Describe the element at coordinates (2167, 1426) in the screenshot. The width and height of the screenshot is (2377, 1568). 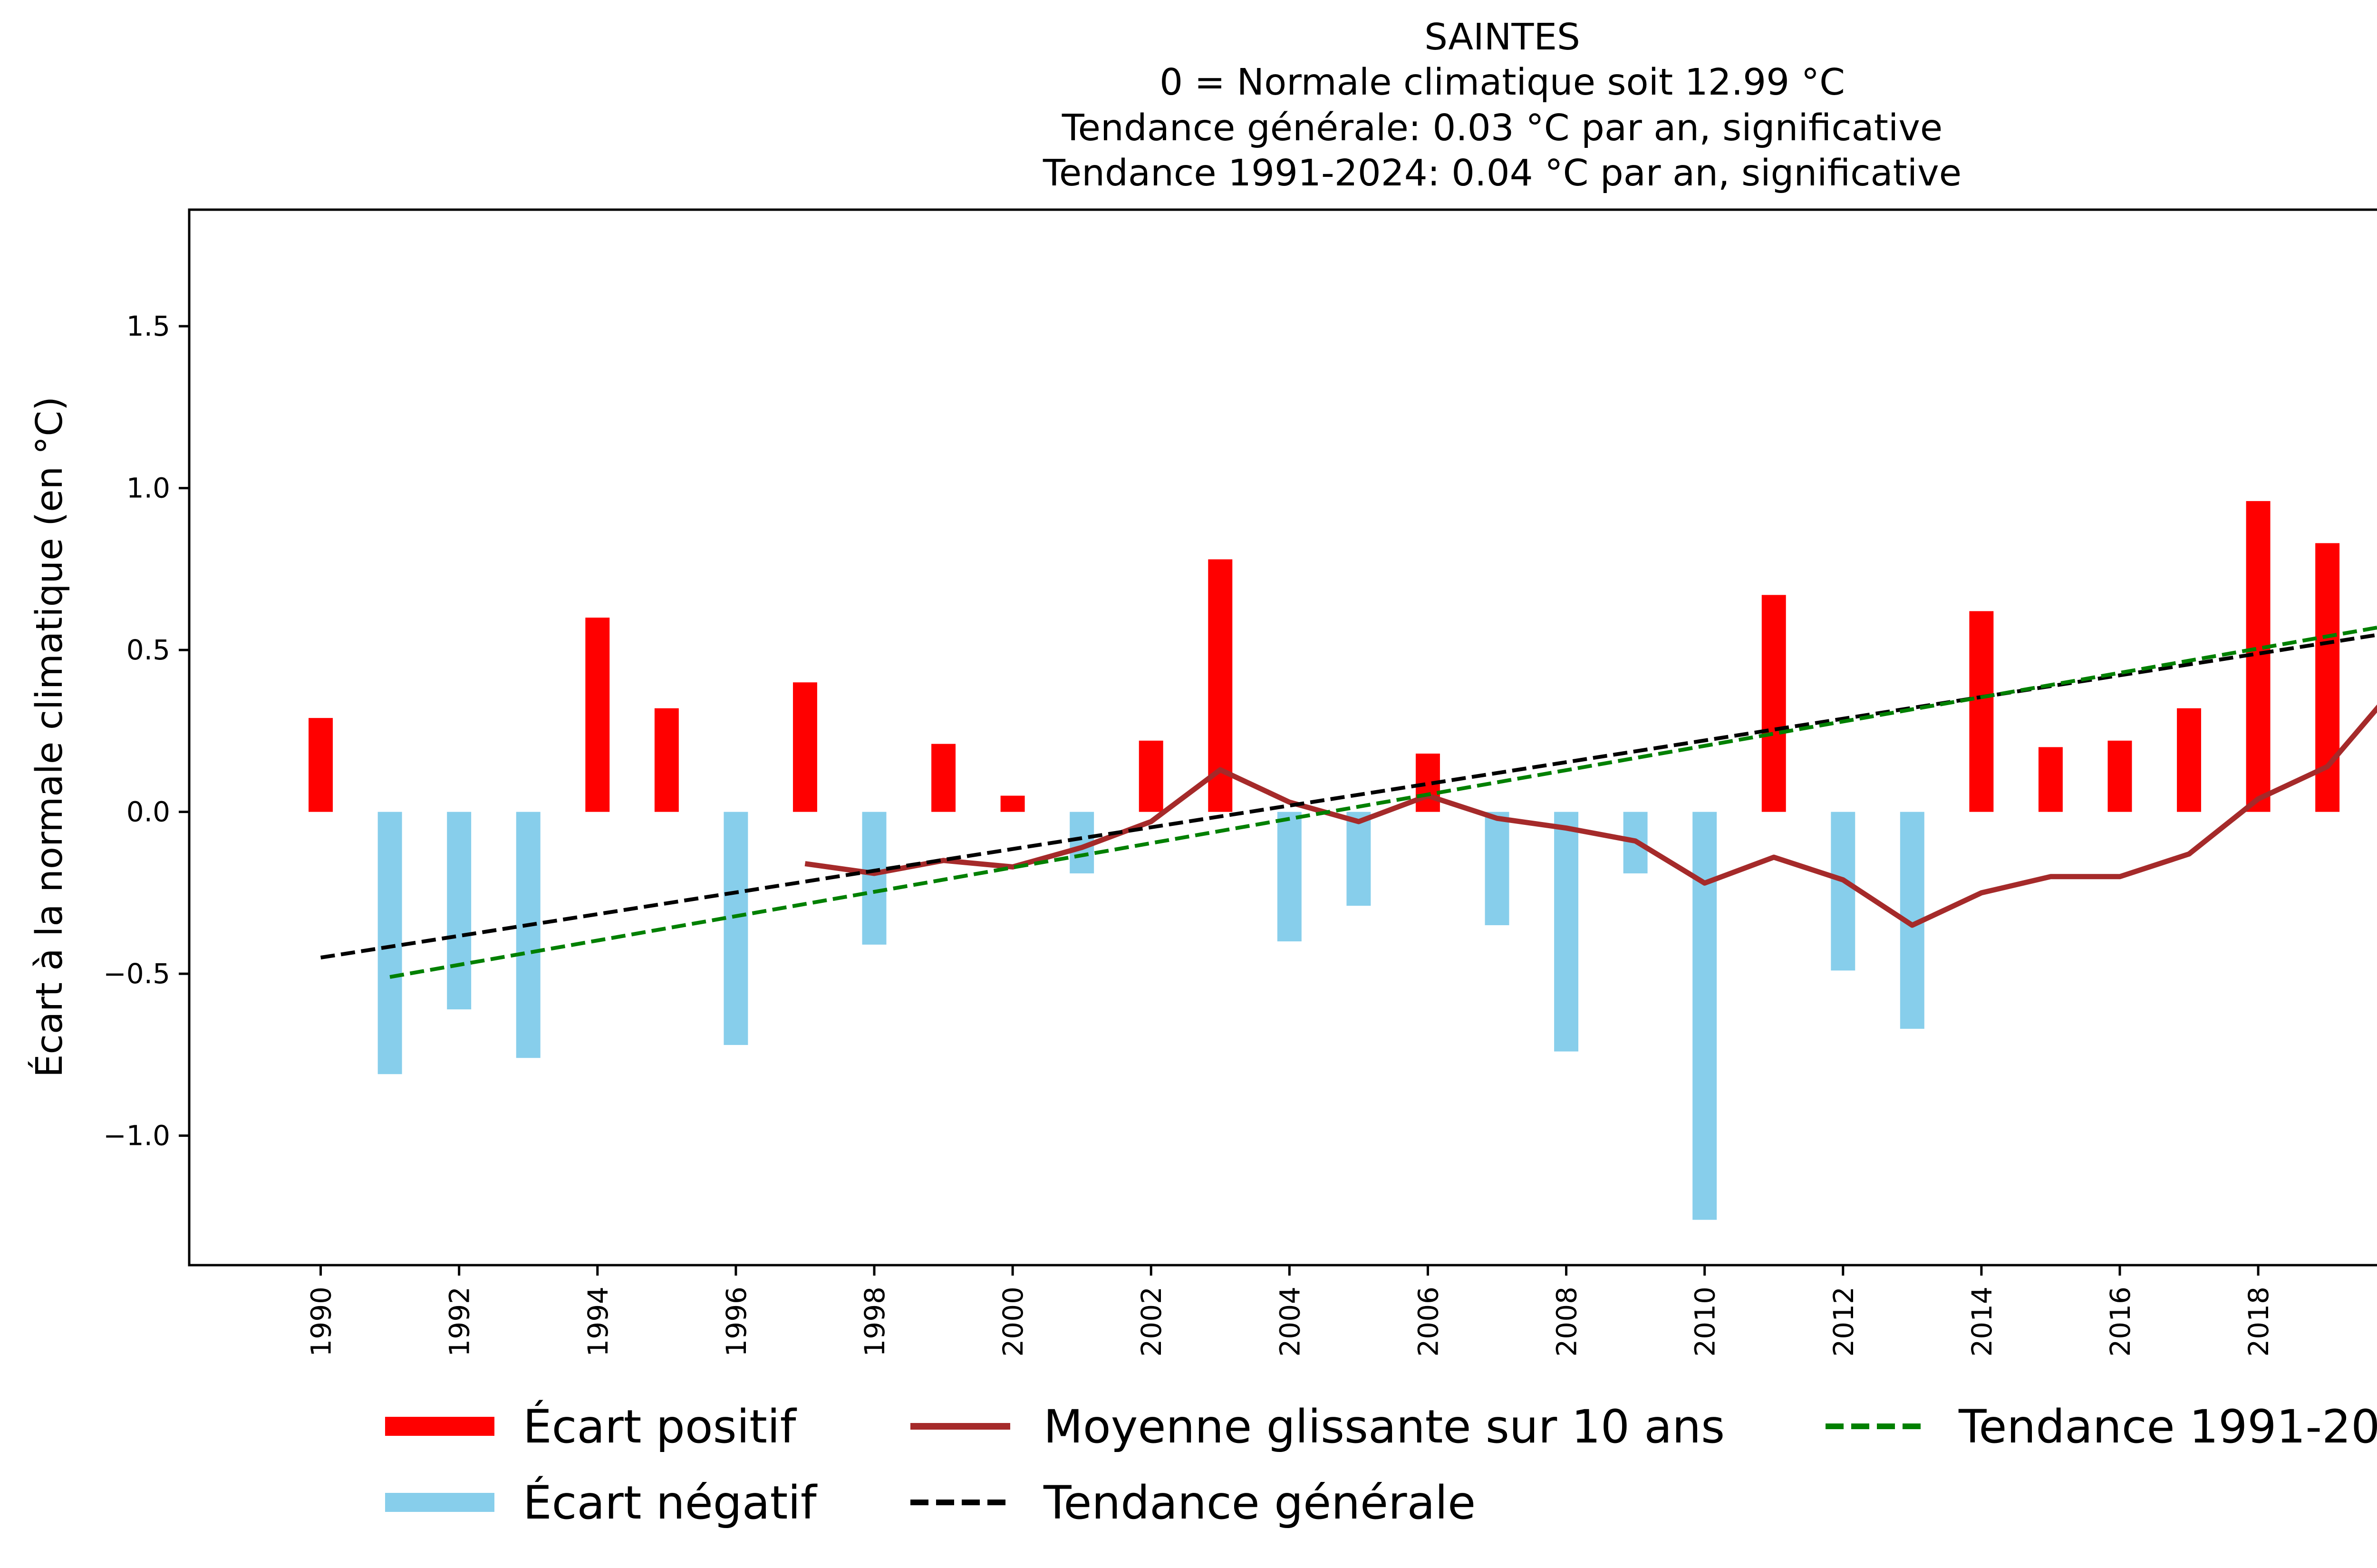
I see `legend-label-4: Tendance 1991-2024` at that location.